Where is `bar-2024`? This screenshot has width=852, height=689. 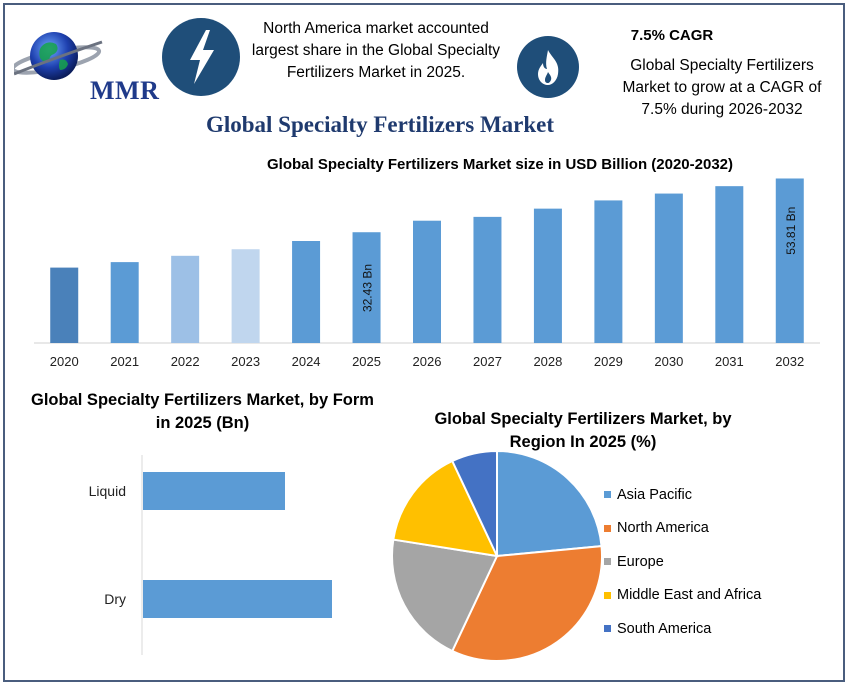
bar-2024 is located at coordinates (306, 292).